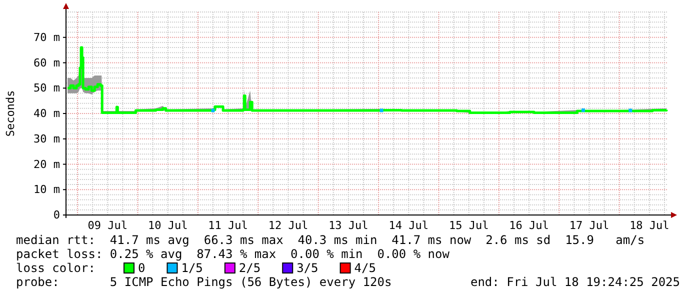 The width and height of the screenshot is (697, 297). Describe the element at coordinates (575, 282) in the screenshot. I see `text: end: Fri Jul 18 19:24:25 2025` at that location.